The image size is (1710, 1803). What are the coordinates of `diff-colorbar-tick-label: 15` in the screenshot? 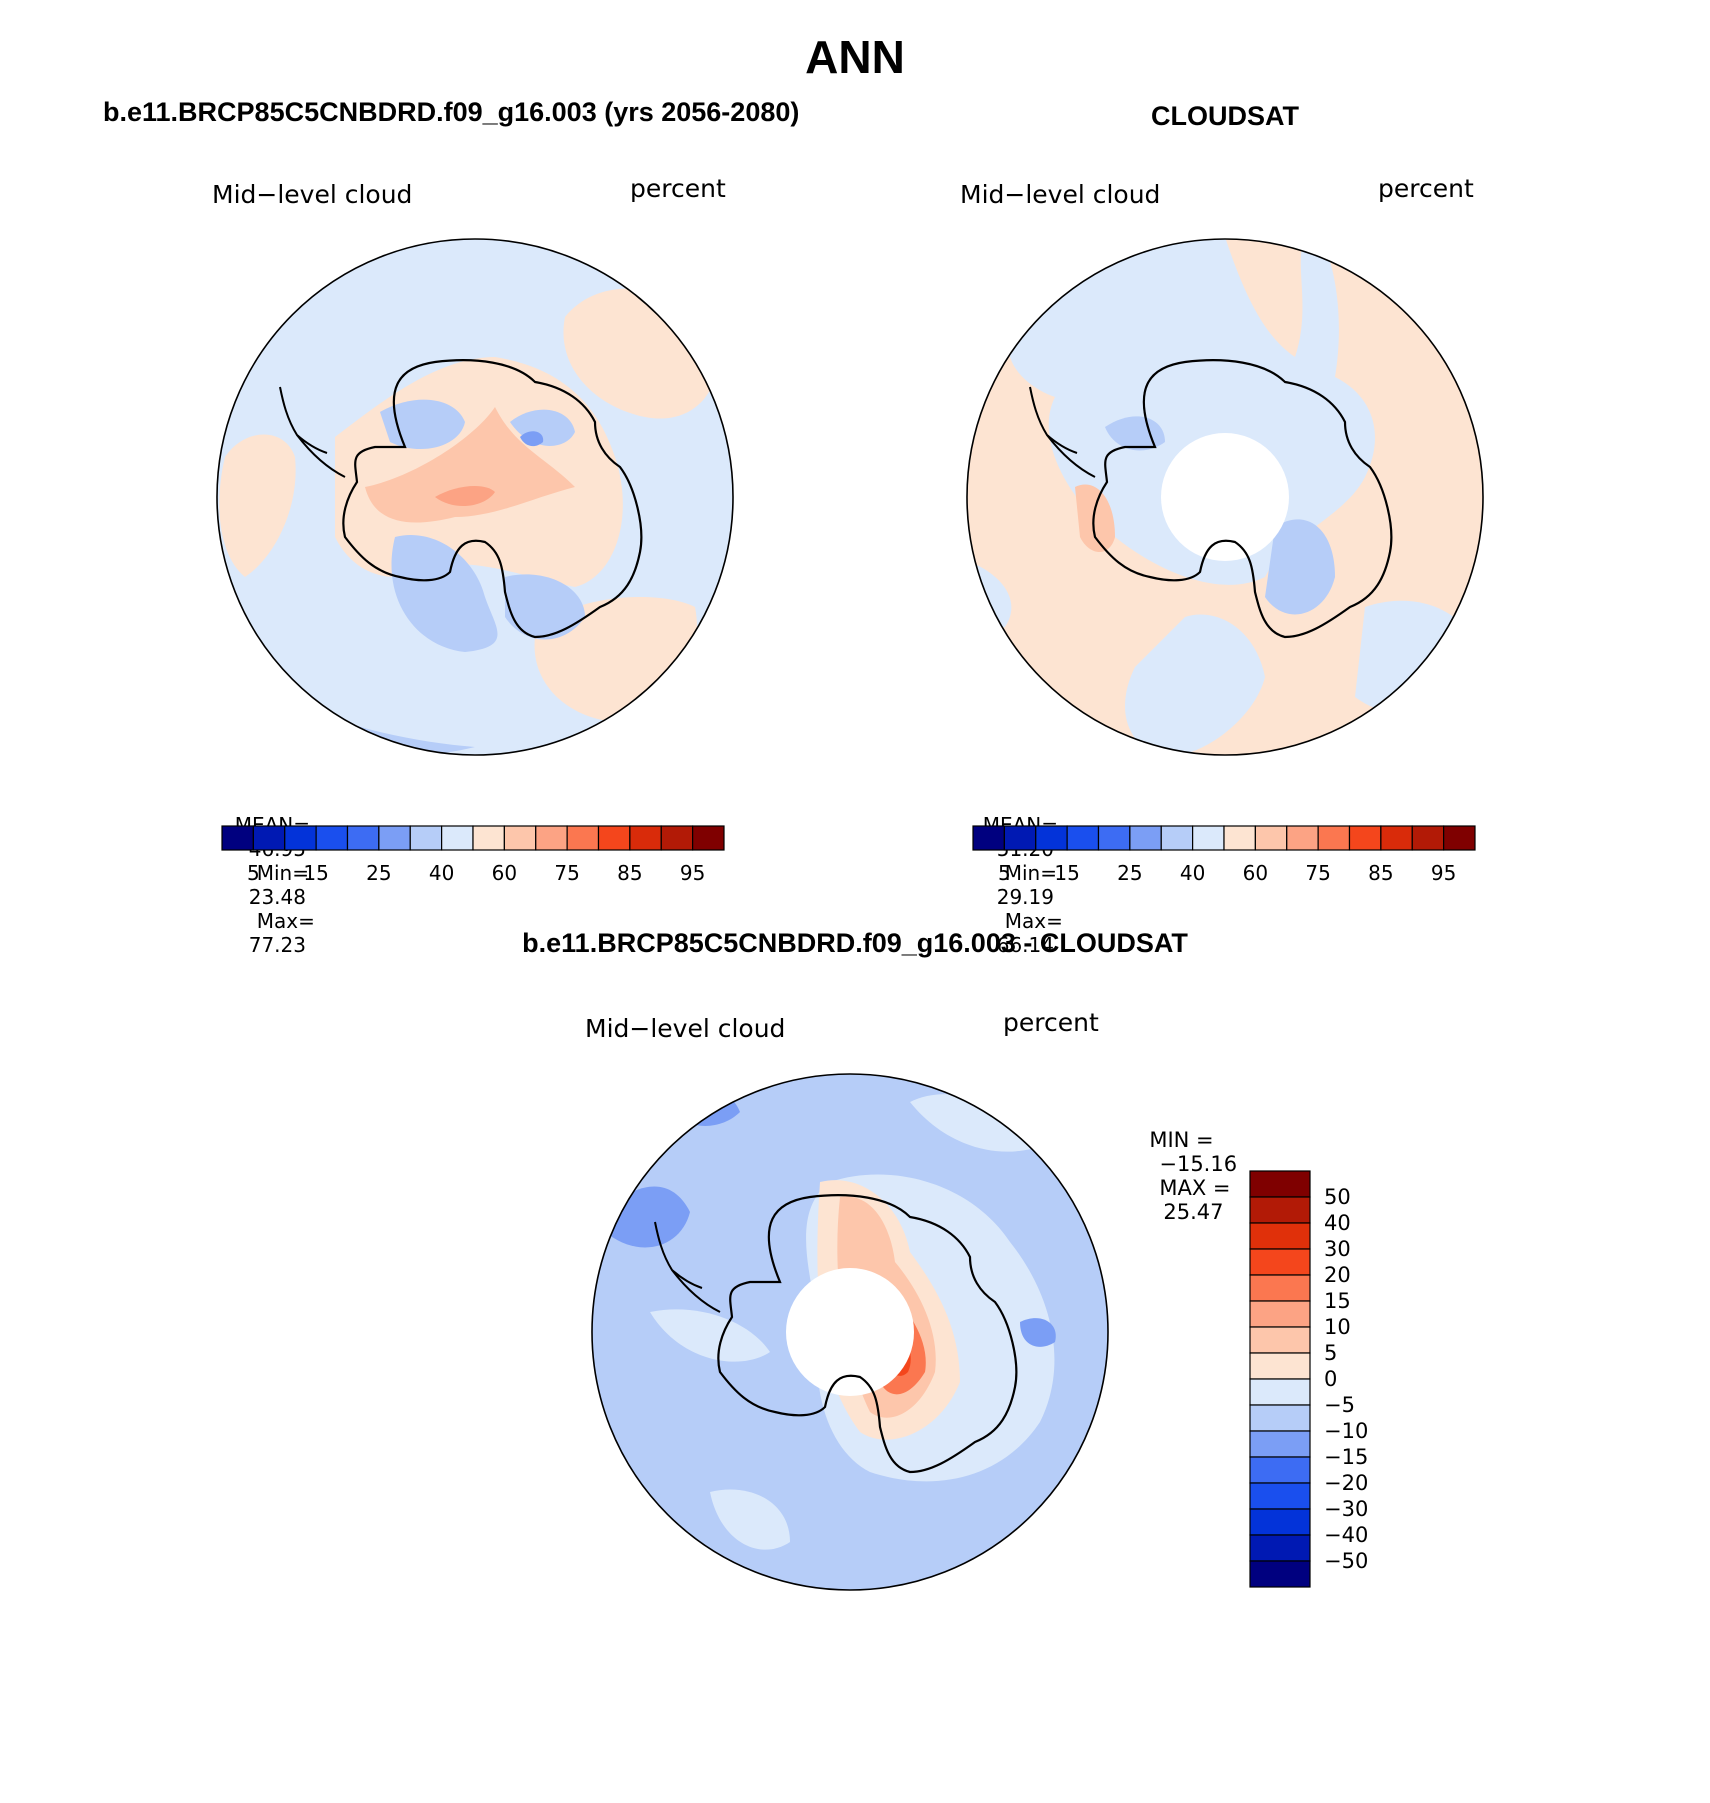 It's located at (1337, 1301).